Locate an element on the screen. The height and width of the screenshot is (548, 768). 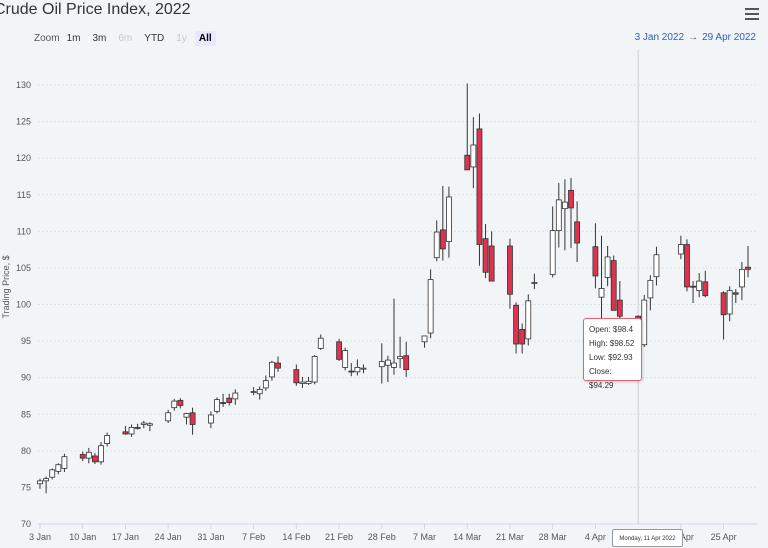
hamburger-menu-icon is located at coordinates (752, 14).